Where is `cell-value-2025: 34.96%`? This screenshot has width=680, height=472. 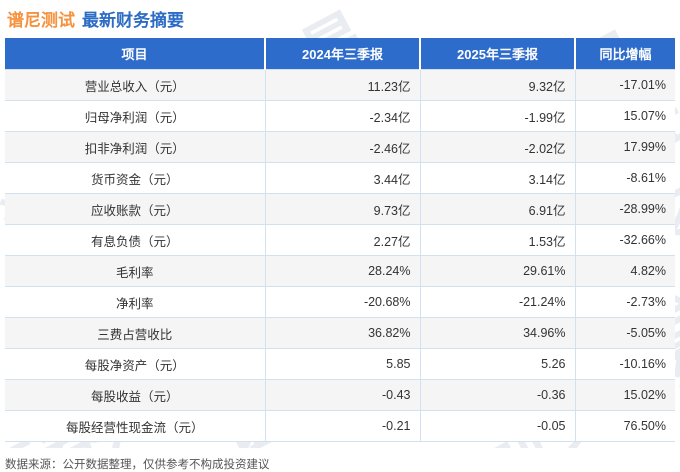
cell-value-2025: 34.96% is located at coordinates (498, 333).